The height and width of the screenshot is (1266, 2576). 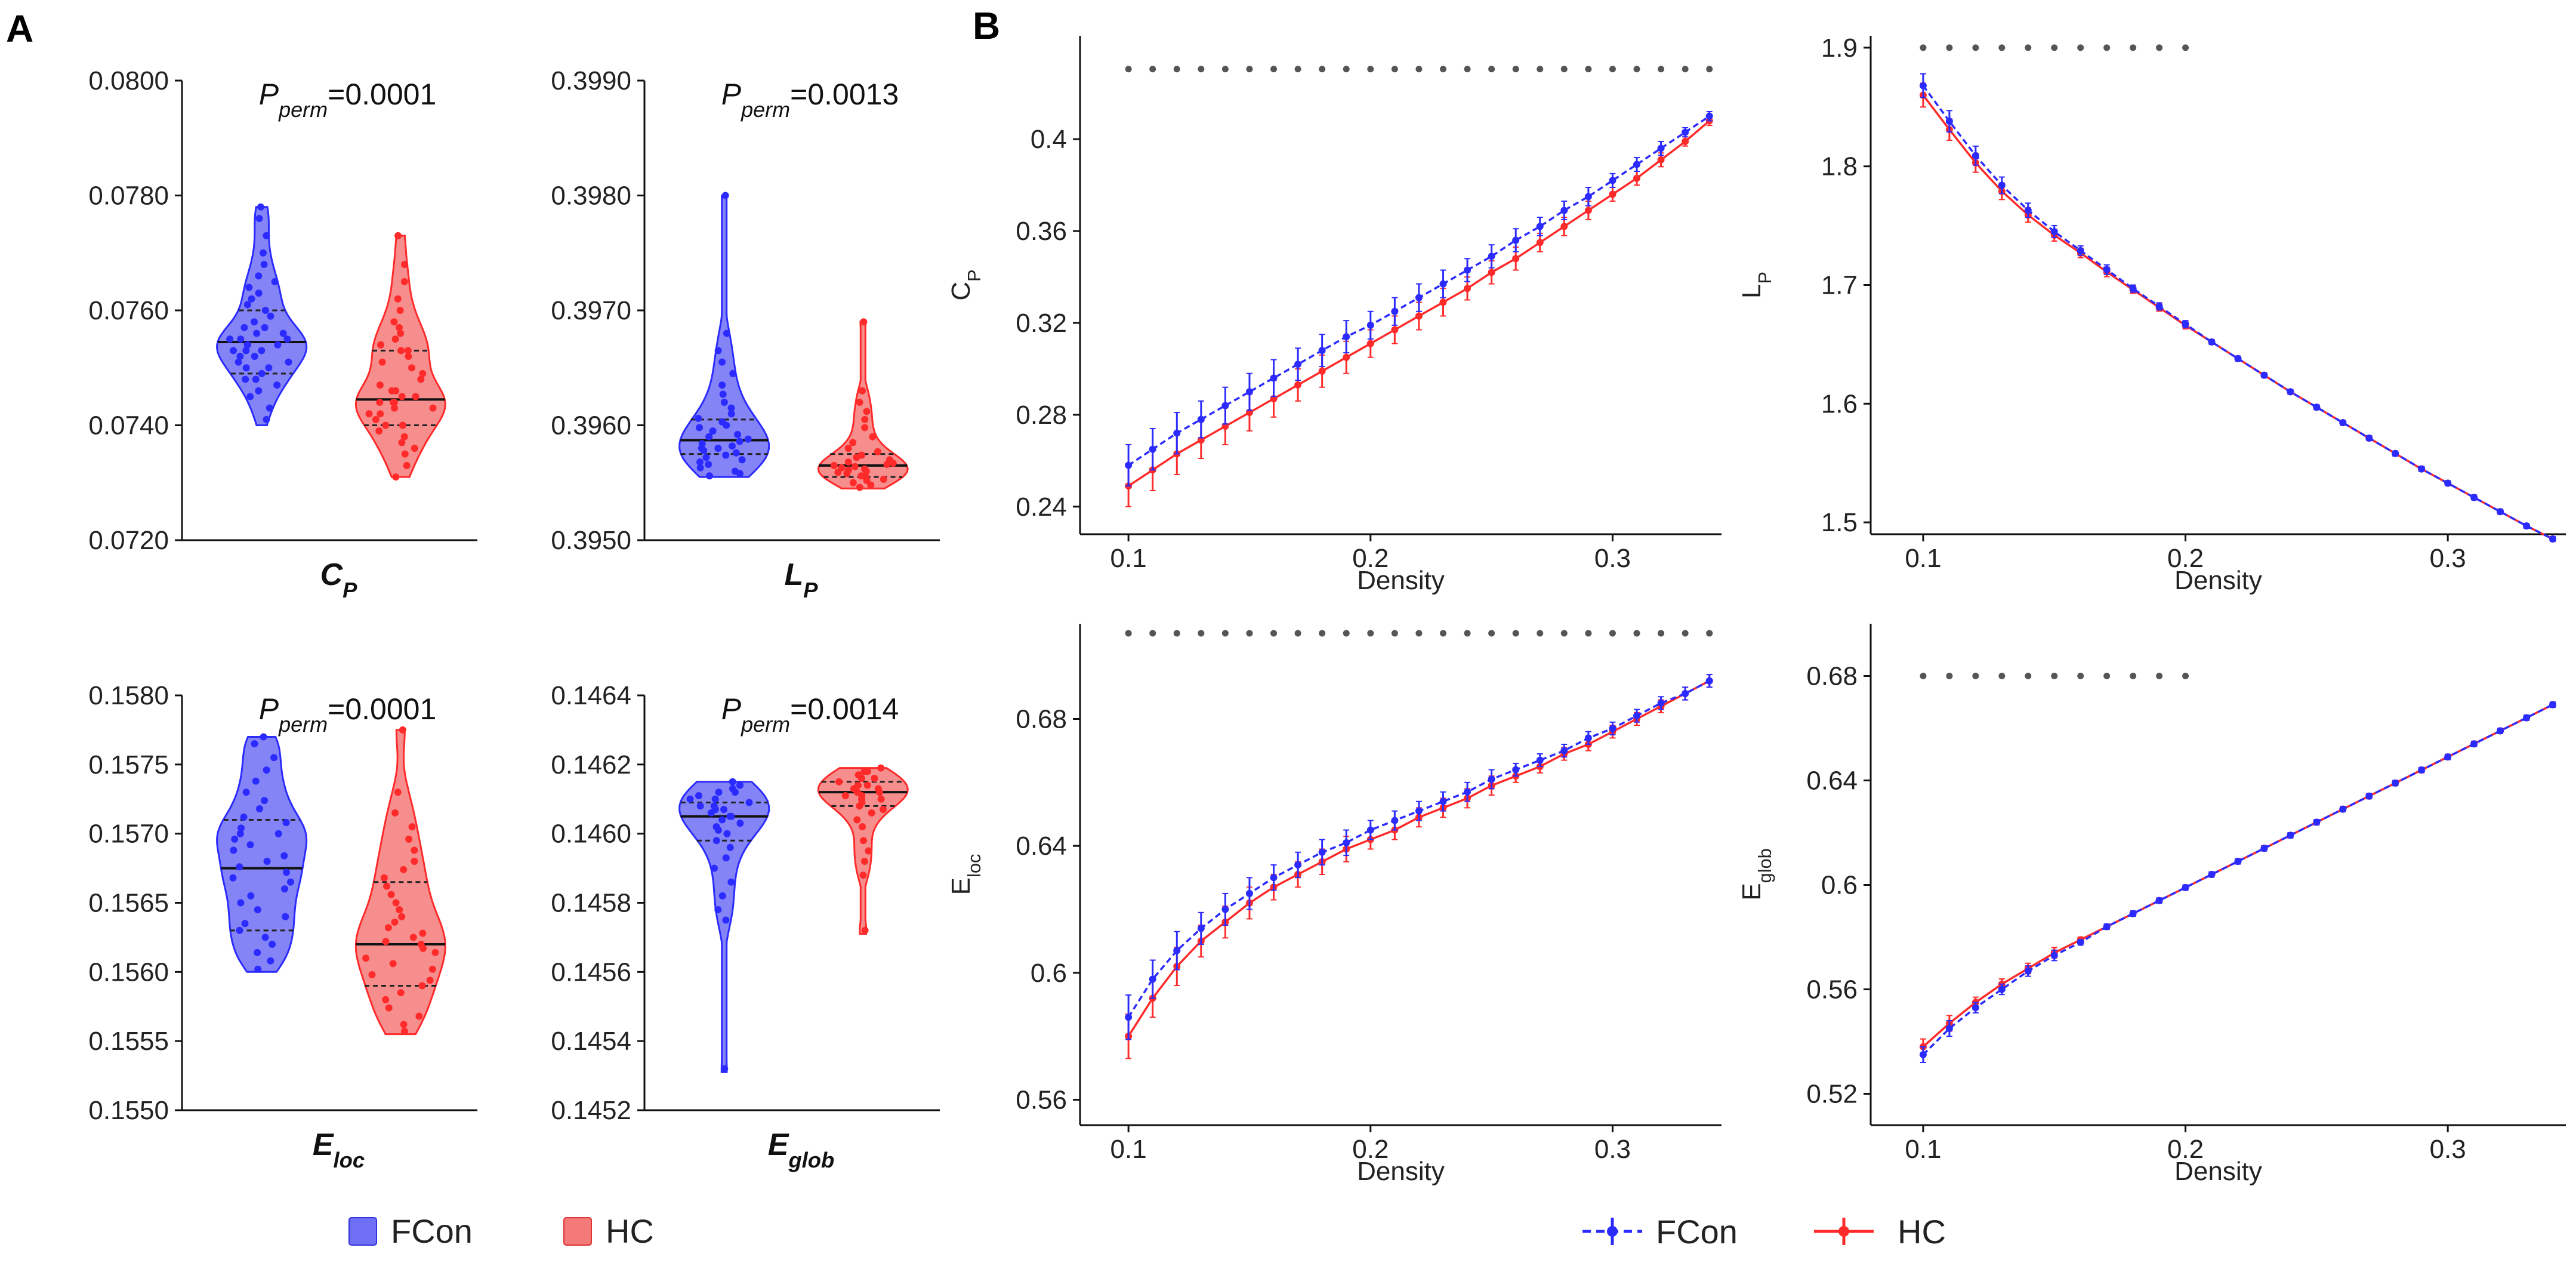 What do you see at coordinates (1832, 1094) in the screenshot?
I see `y-tick-label: 0.52` at bounding box center [1832, 1094].